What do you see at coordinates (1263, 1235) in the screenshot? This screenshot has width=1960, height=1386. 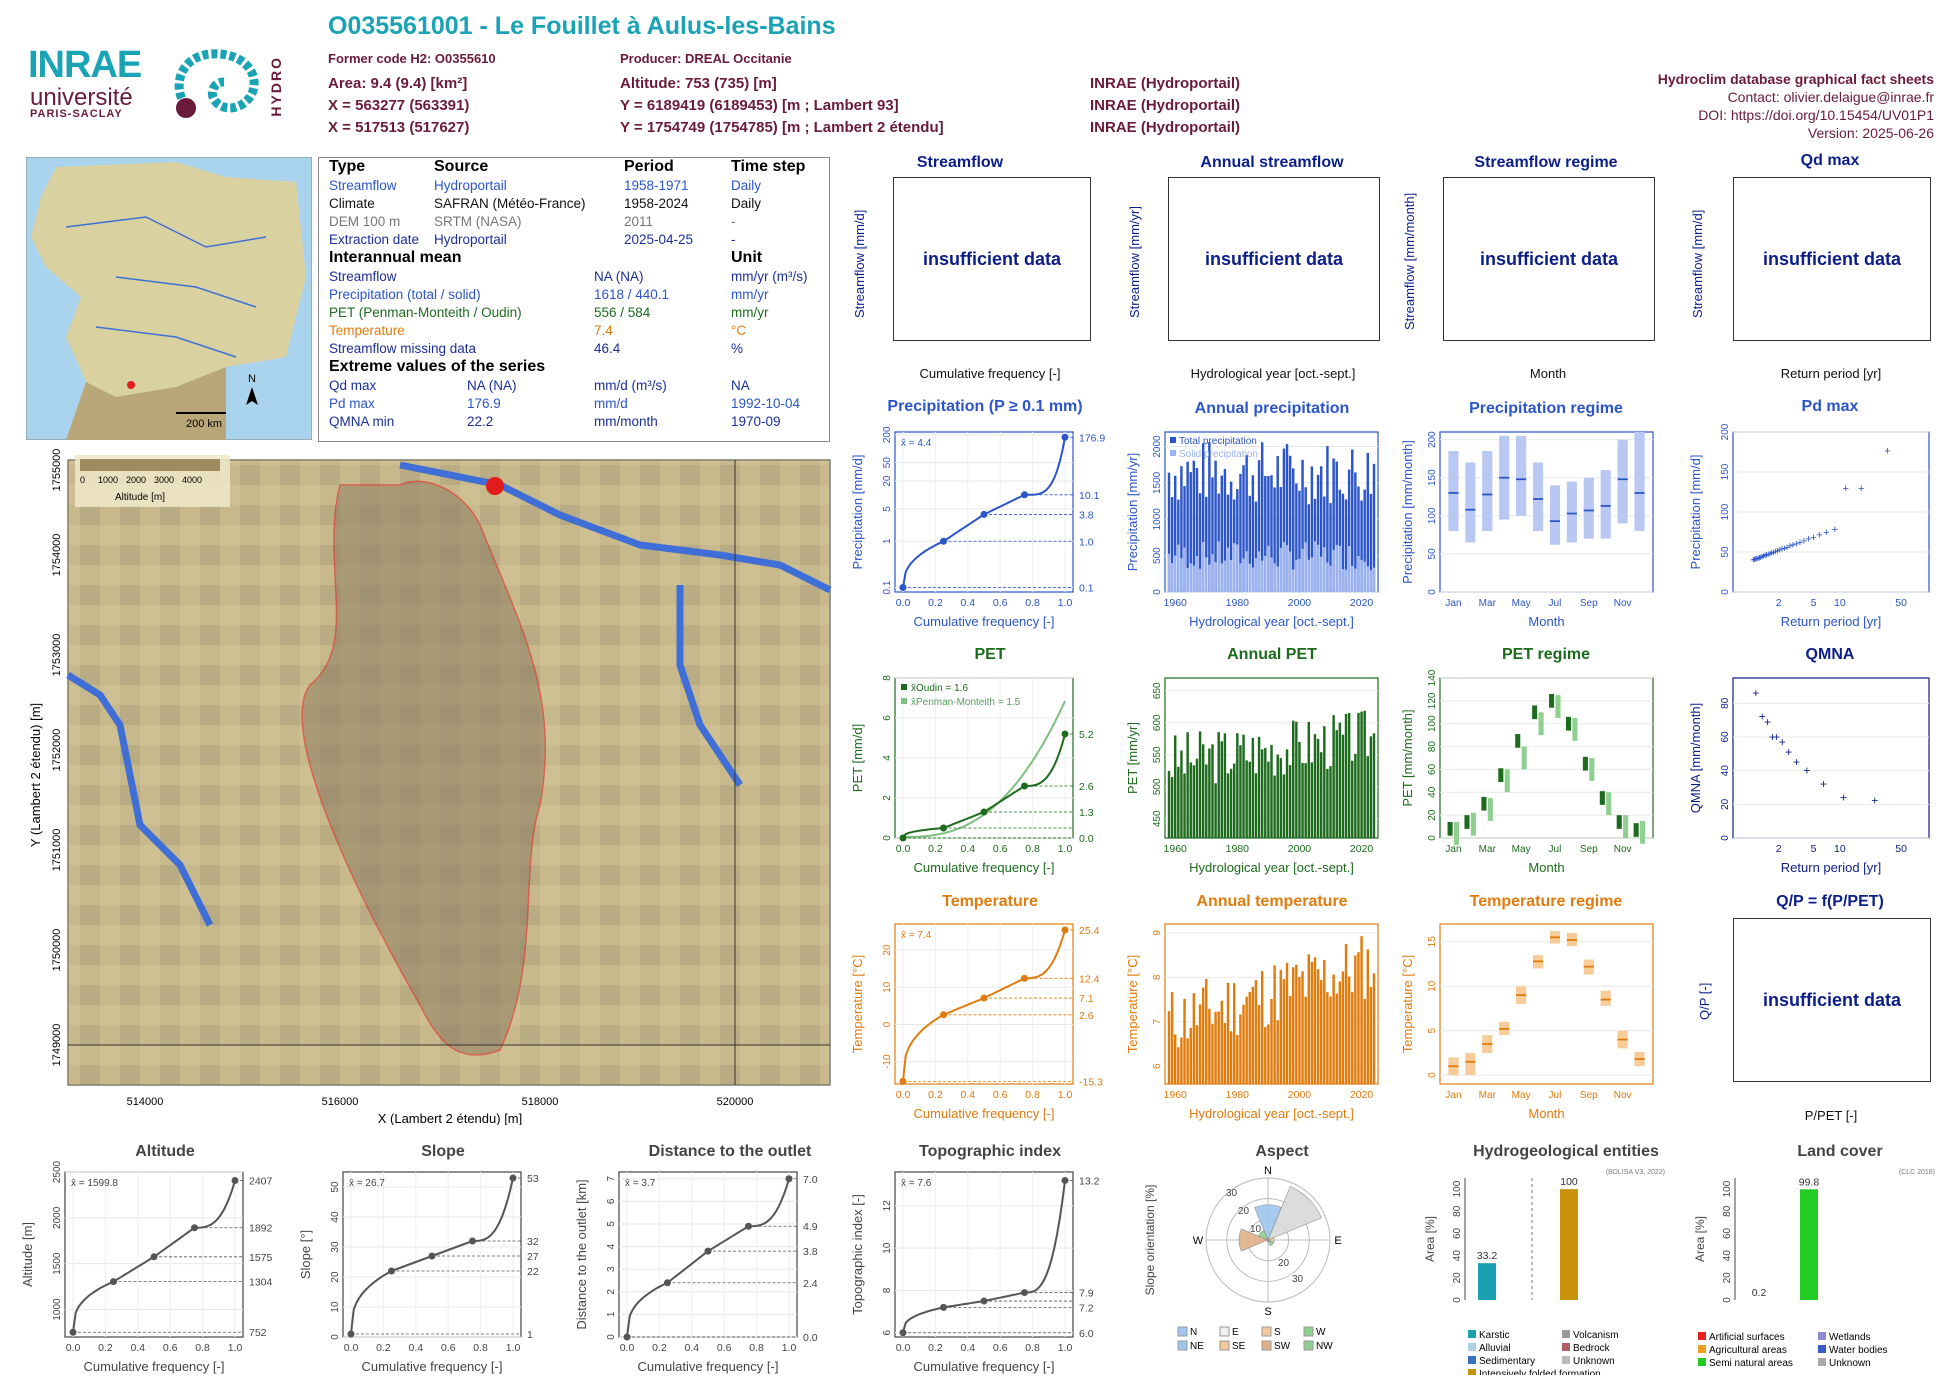 I see `rose-sector` at bounding box center [1263, 1235].